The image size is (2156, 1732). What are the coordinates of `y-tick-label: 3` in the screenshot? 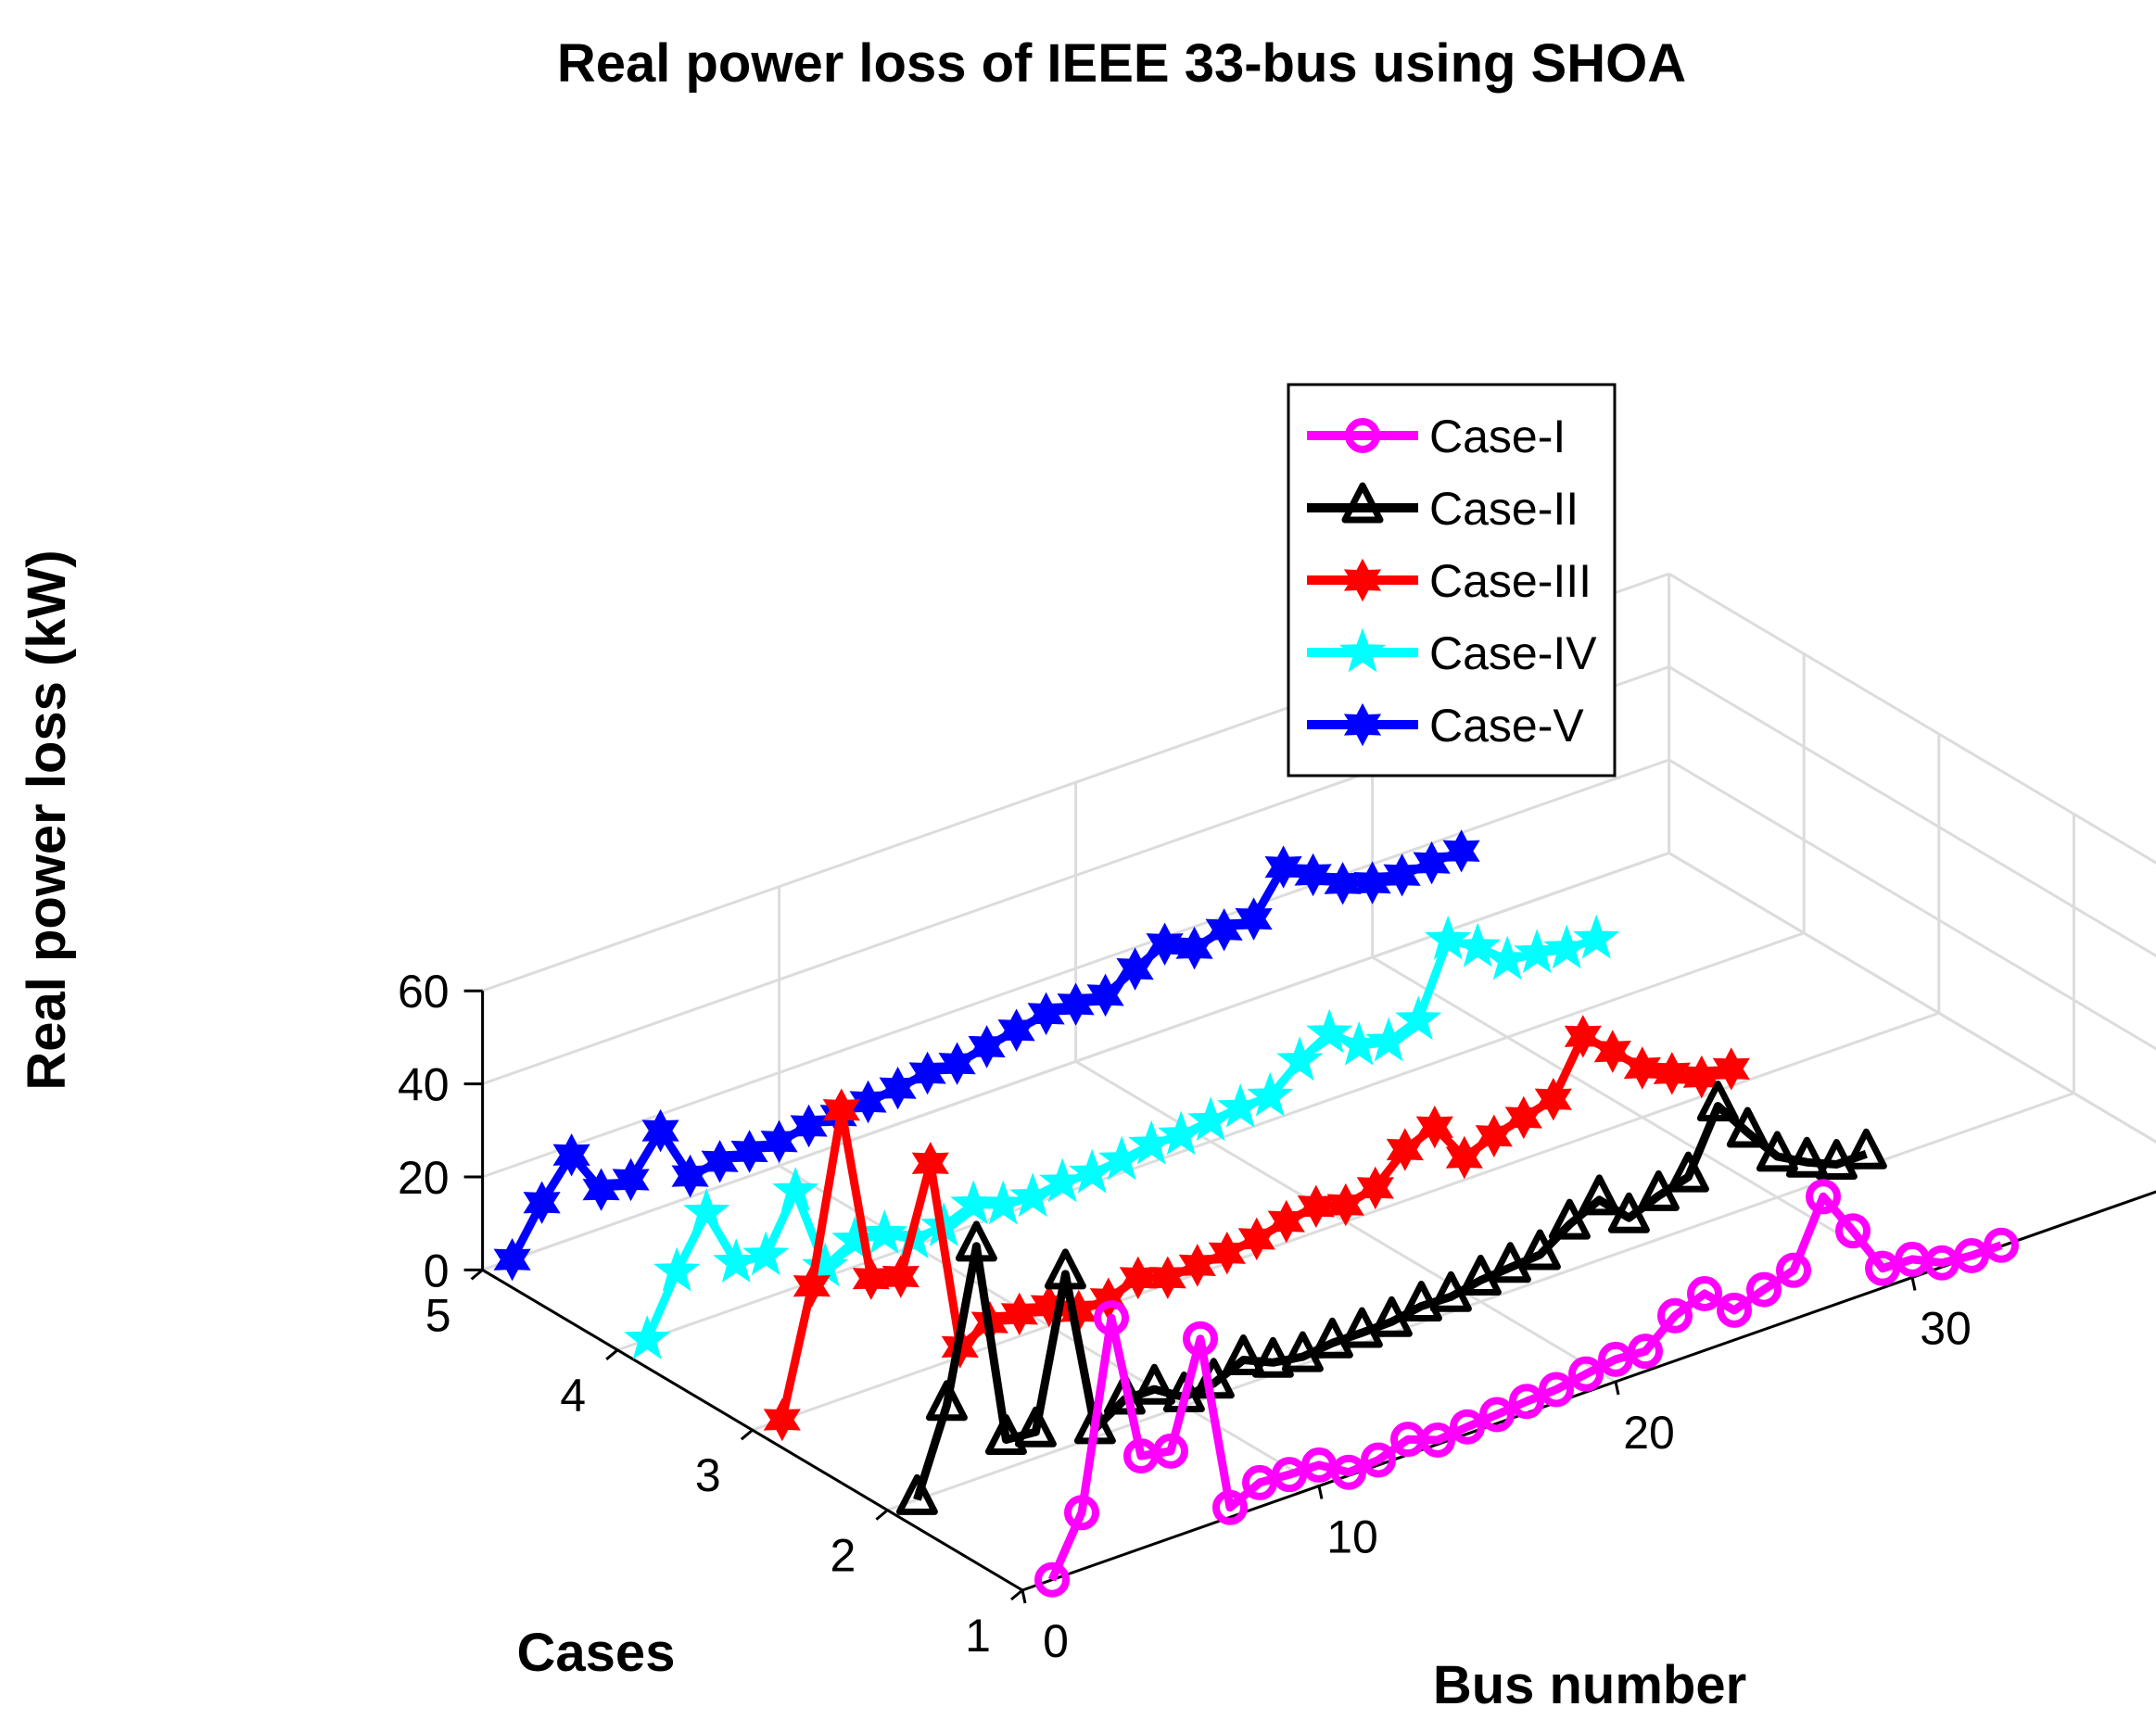 It's located at (708, 1475).